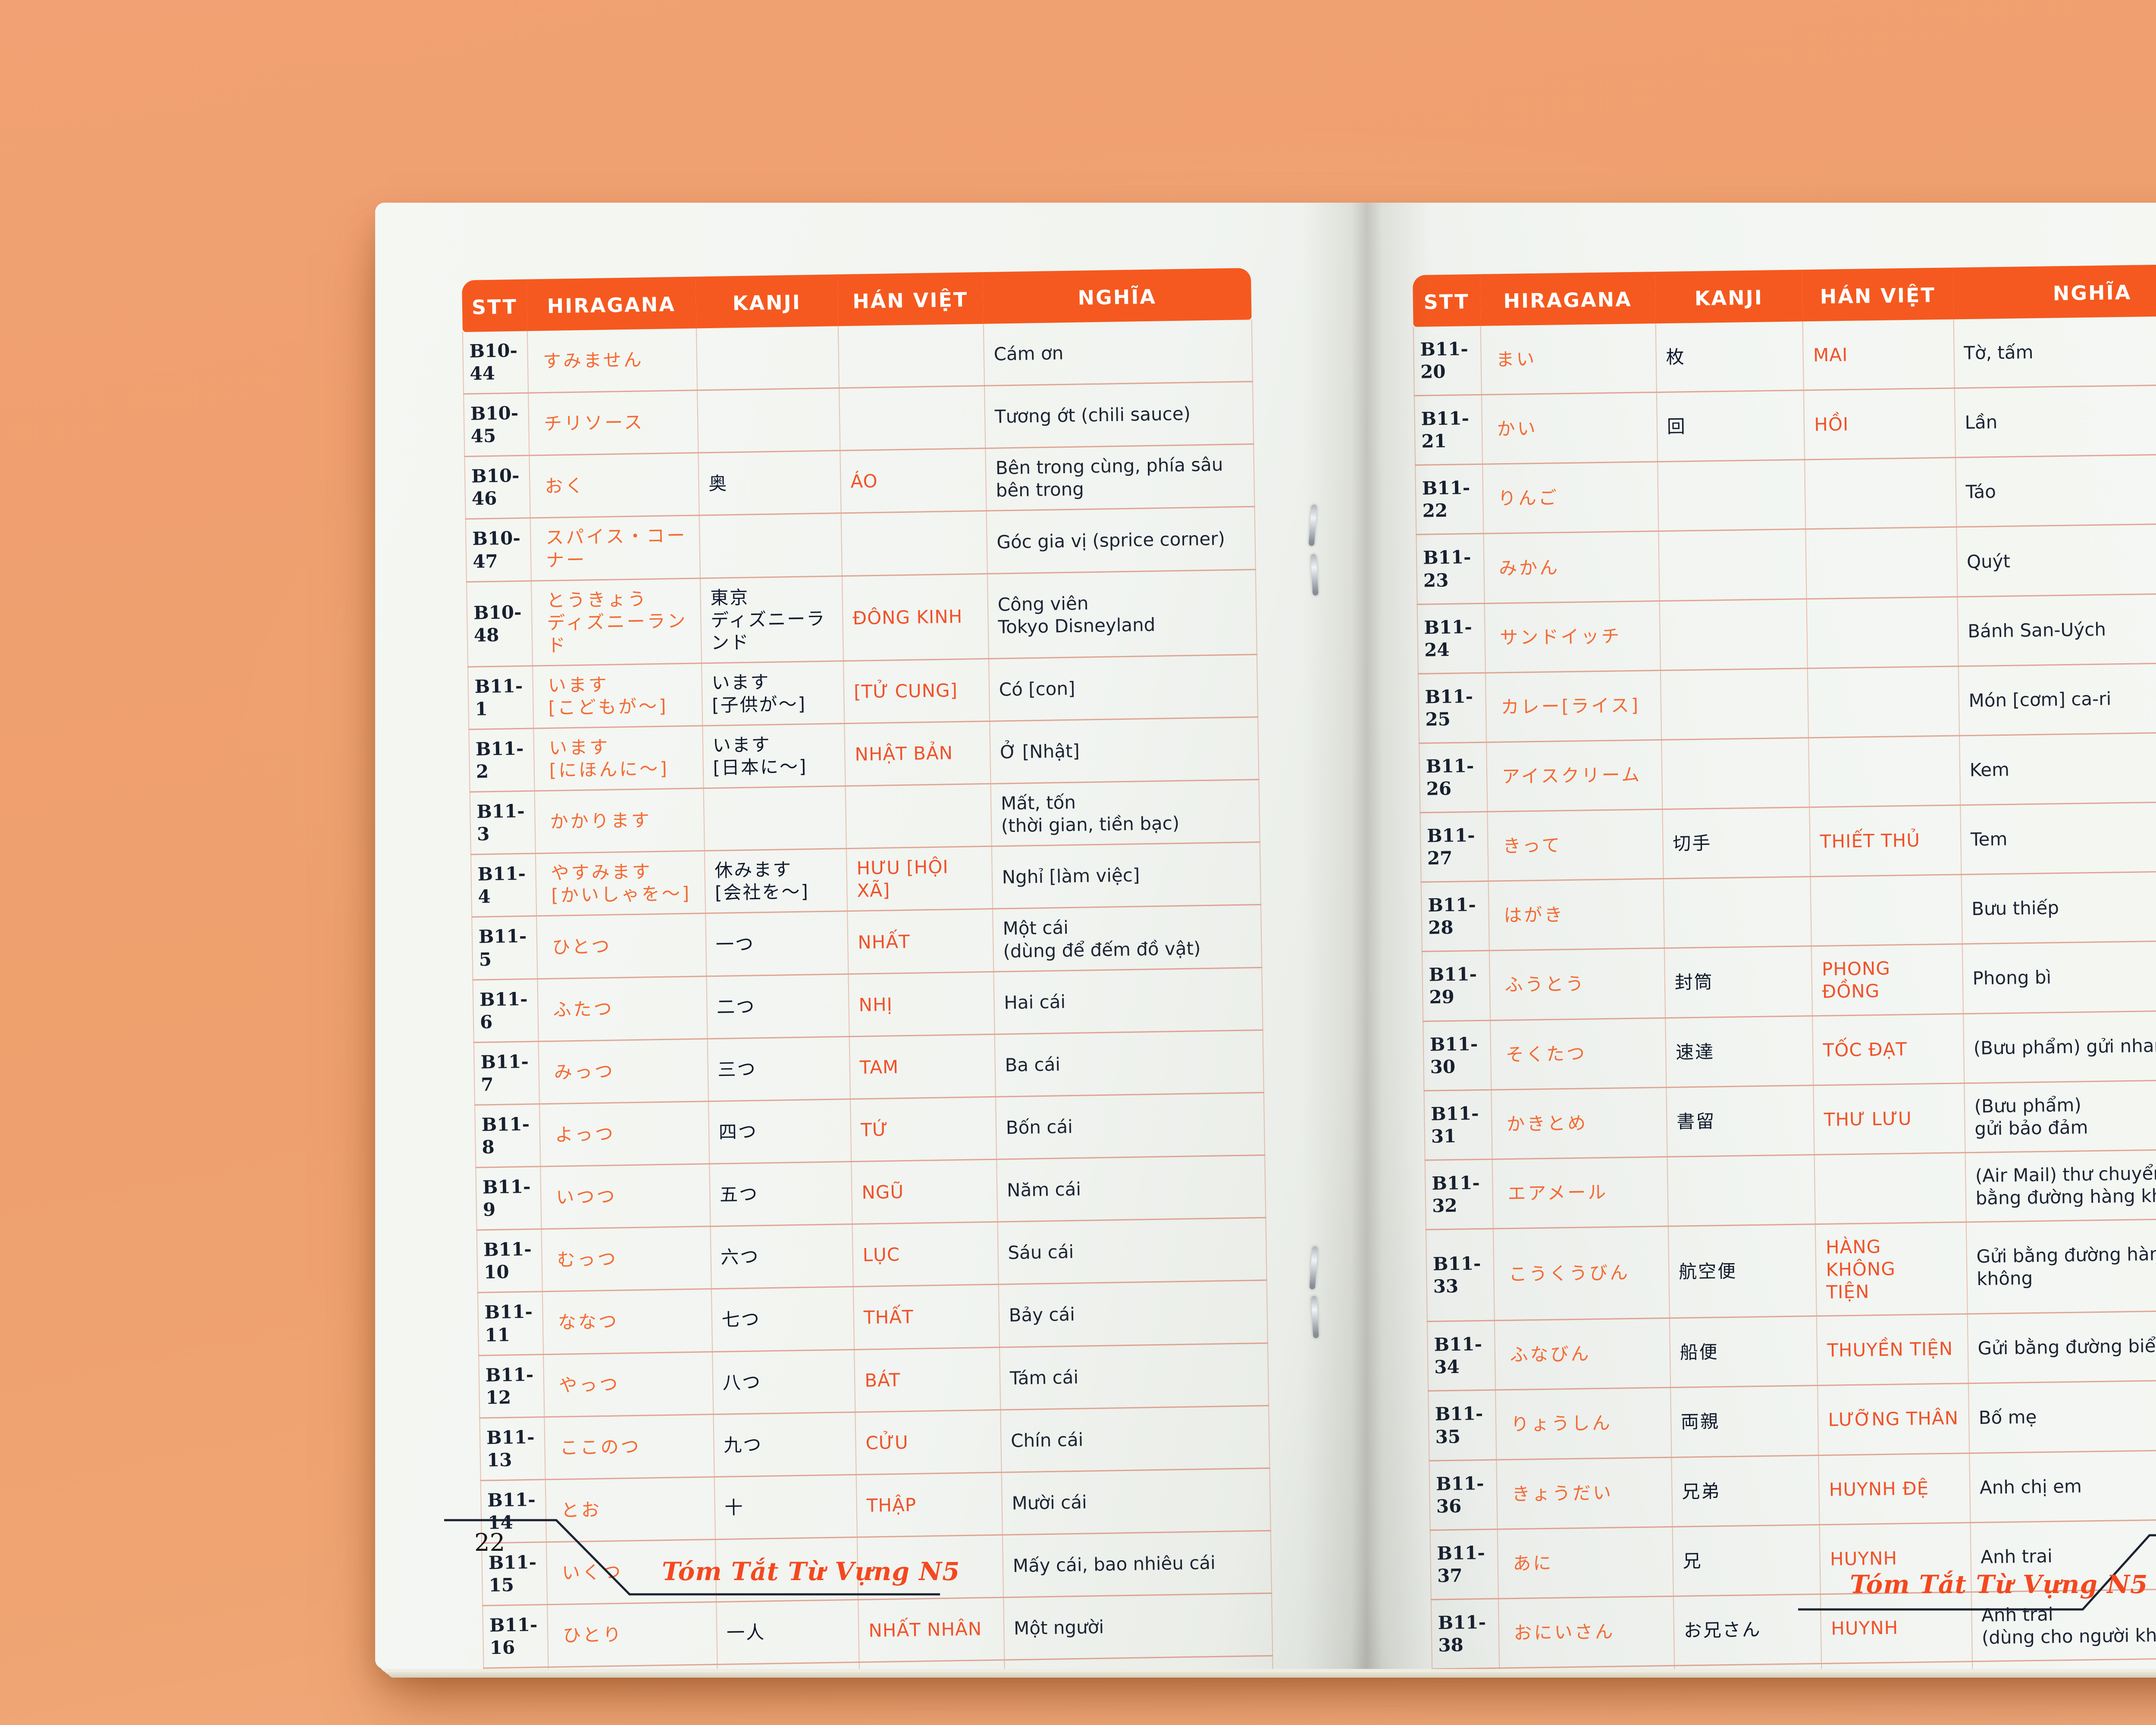 The image size is (2156, 1725). What do you see at coordinates (1455, 917) in the screenshot?
I see `stt-cell: B11-28` at bounding box center [1455, 917].